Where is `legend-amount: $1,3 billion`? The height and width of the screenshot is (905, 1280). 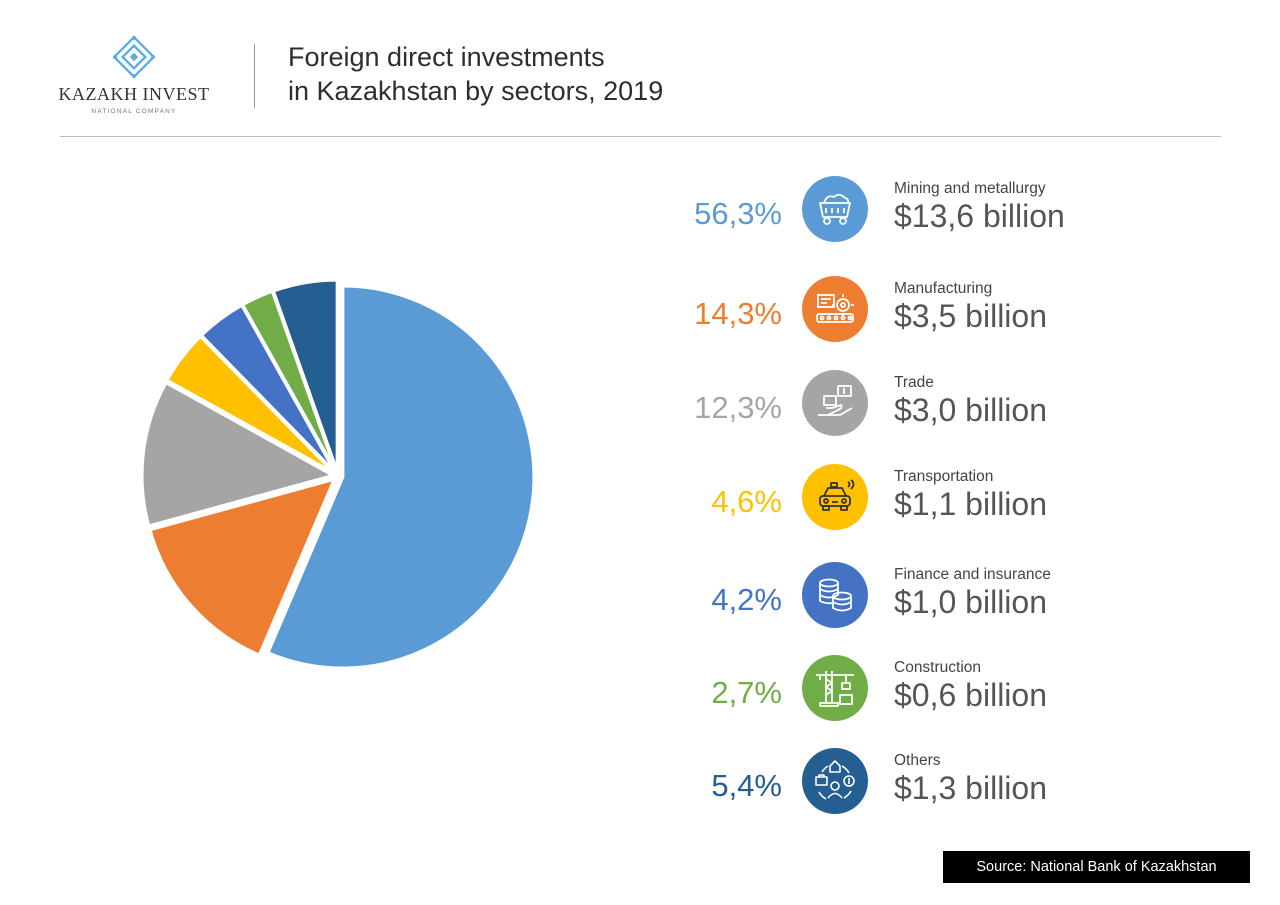 legend-amount: $1,3 billion is located at coordinates (970, 788).